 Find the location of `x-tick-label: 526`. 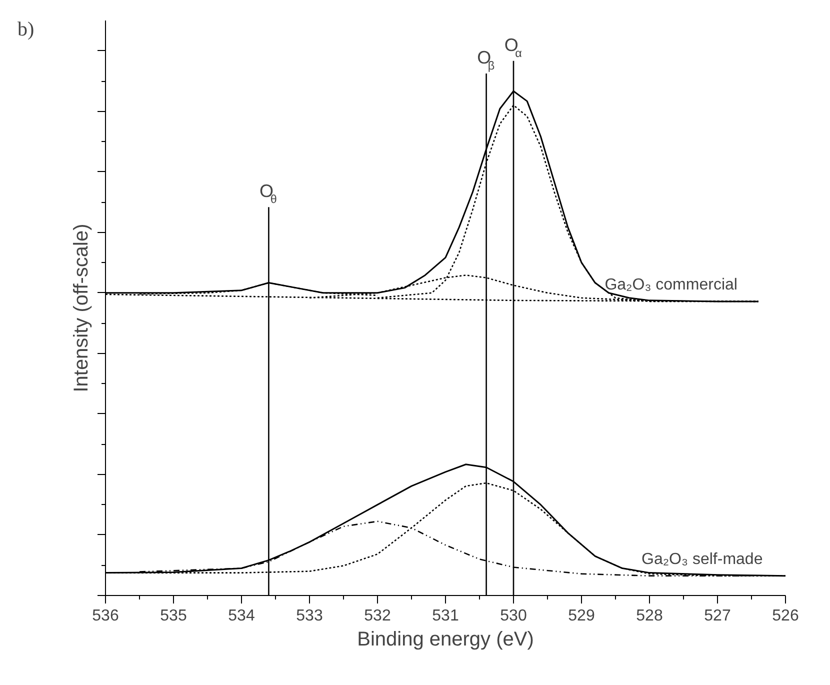

x-tick-label: 526 is located at coordinates (785, 616).